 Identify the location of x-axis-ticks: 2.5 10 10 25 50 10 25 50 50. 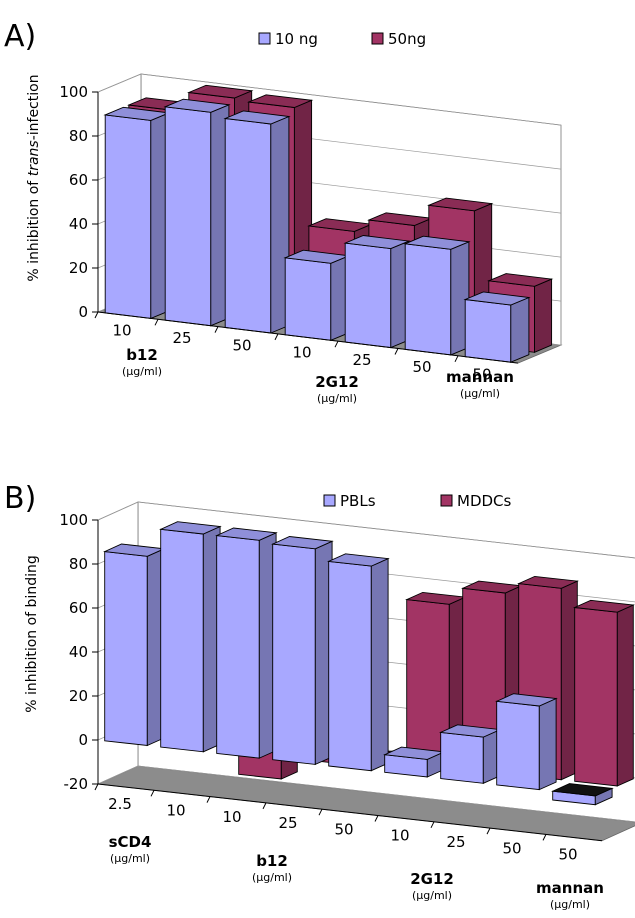
(348, 823).